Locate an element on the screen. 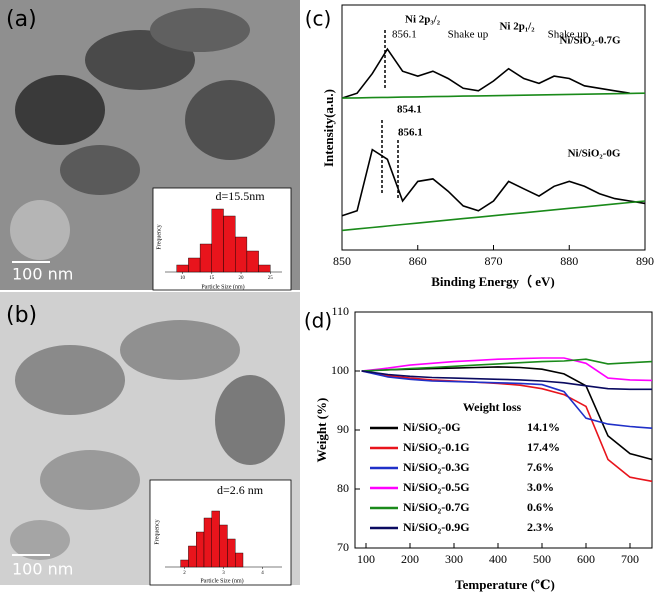  x-tick-label: 10 is located at coordinates (183, 278).